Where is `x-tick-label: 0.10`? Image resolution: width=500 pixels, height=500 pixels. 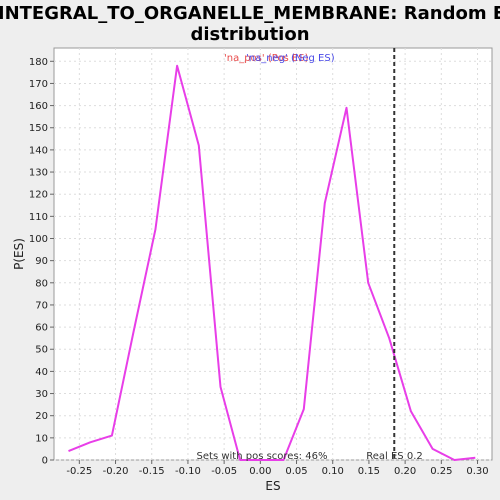 x-tick-label: 0.10 is located at coordinates (333, 471).